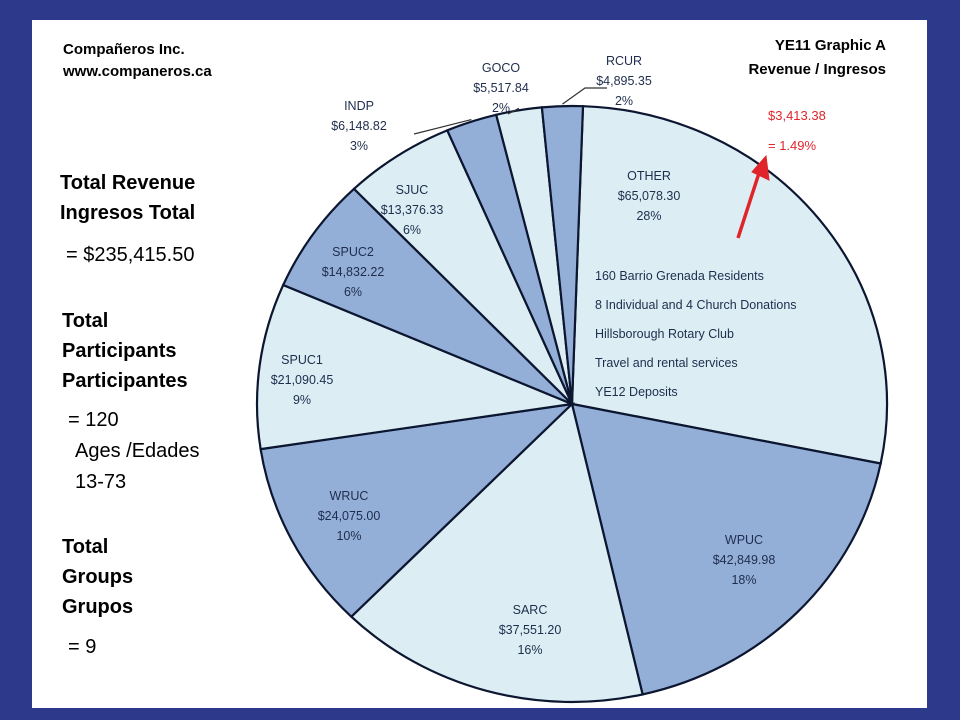  I want to click on slice-label-rcur: RCUR $4,895.35 2%, so click(624, 81).